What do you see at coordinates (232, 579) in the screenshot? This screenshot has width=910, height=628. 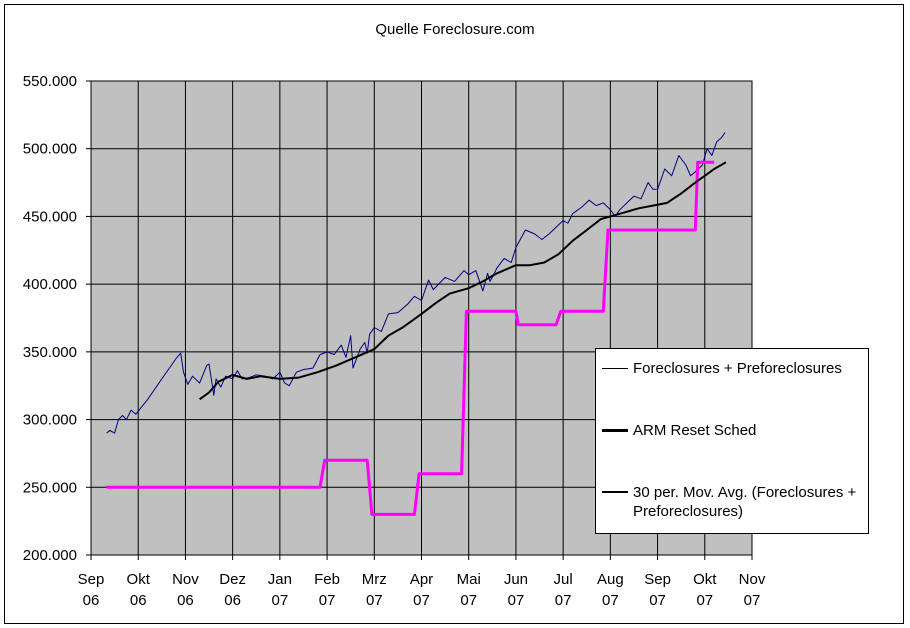 I see `x-tick-label-month: Dez` at bounding box center [232, 579].